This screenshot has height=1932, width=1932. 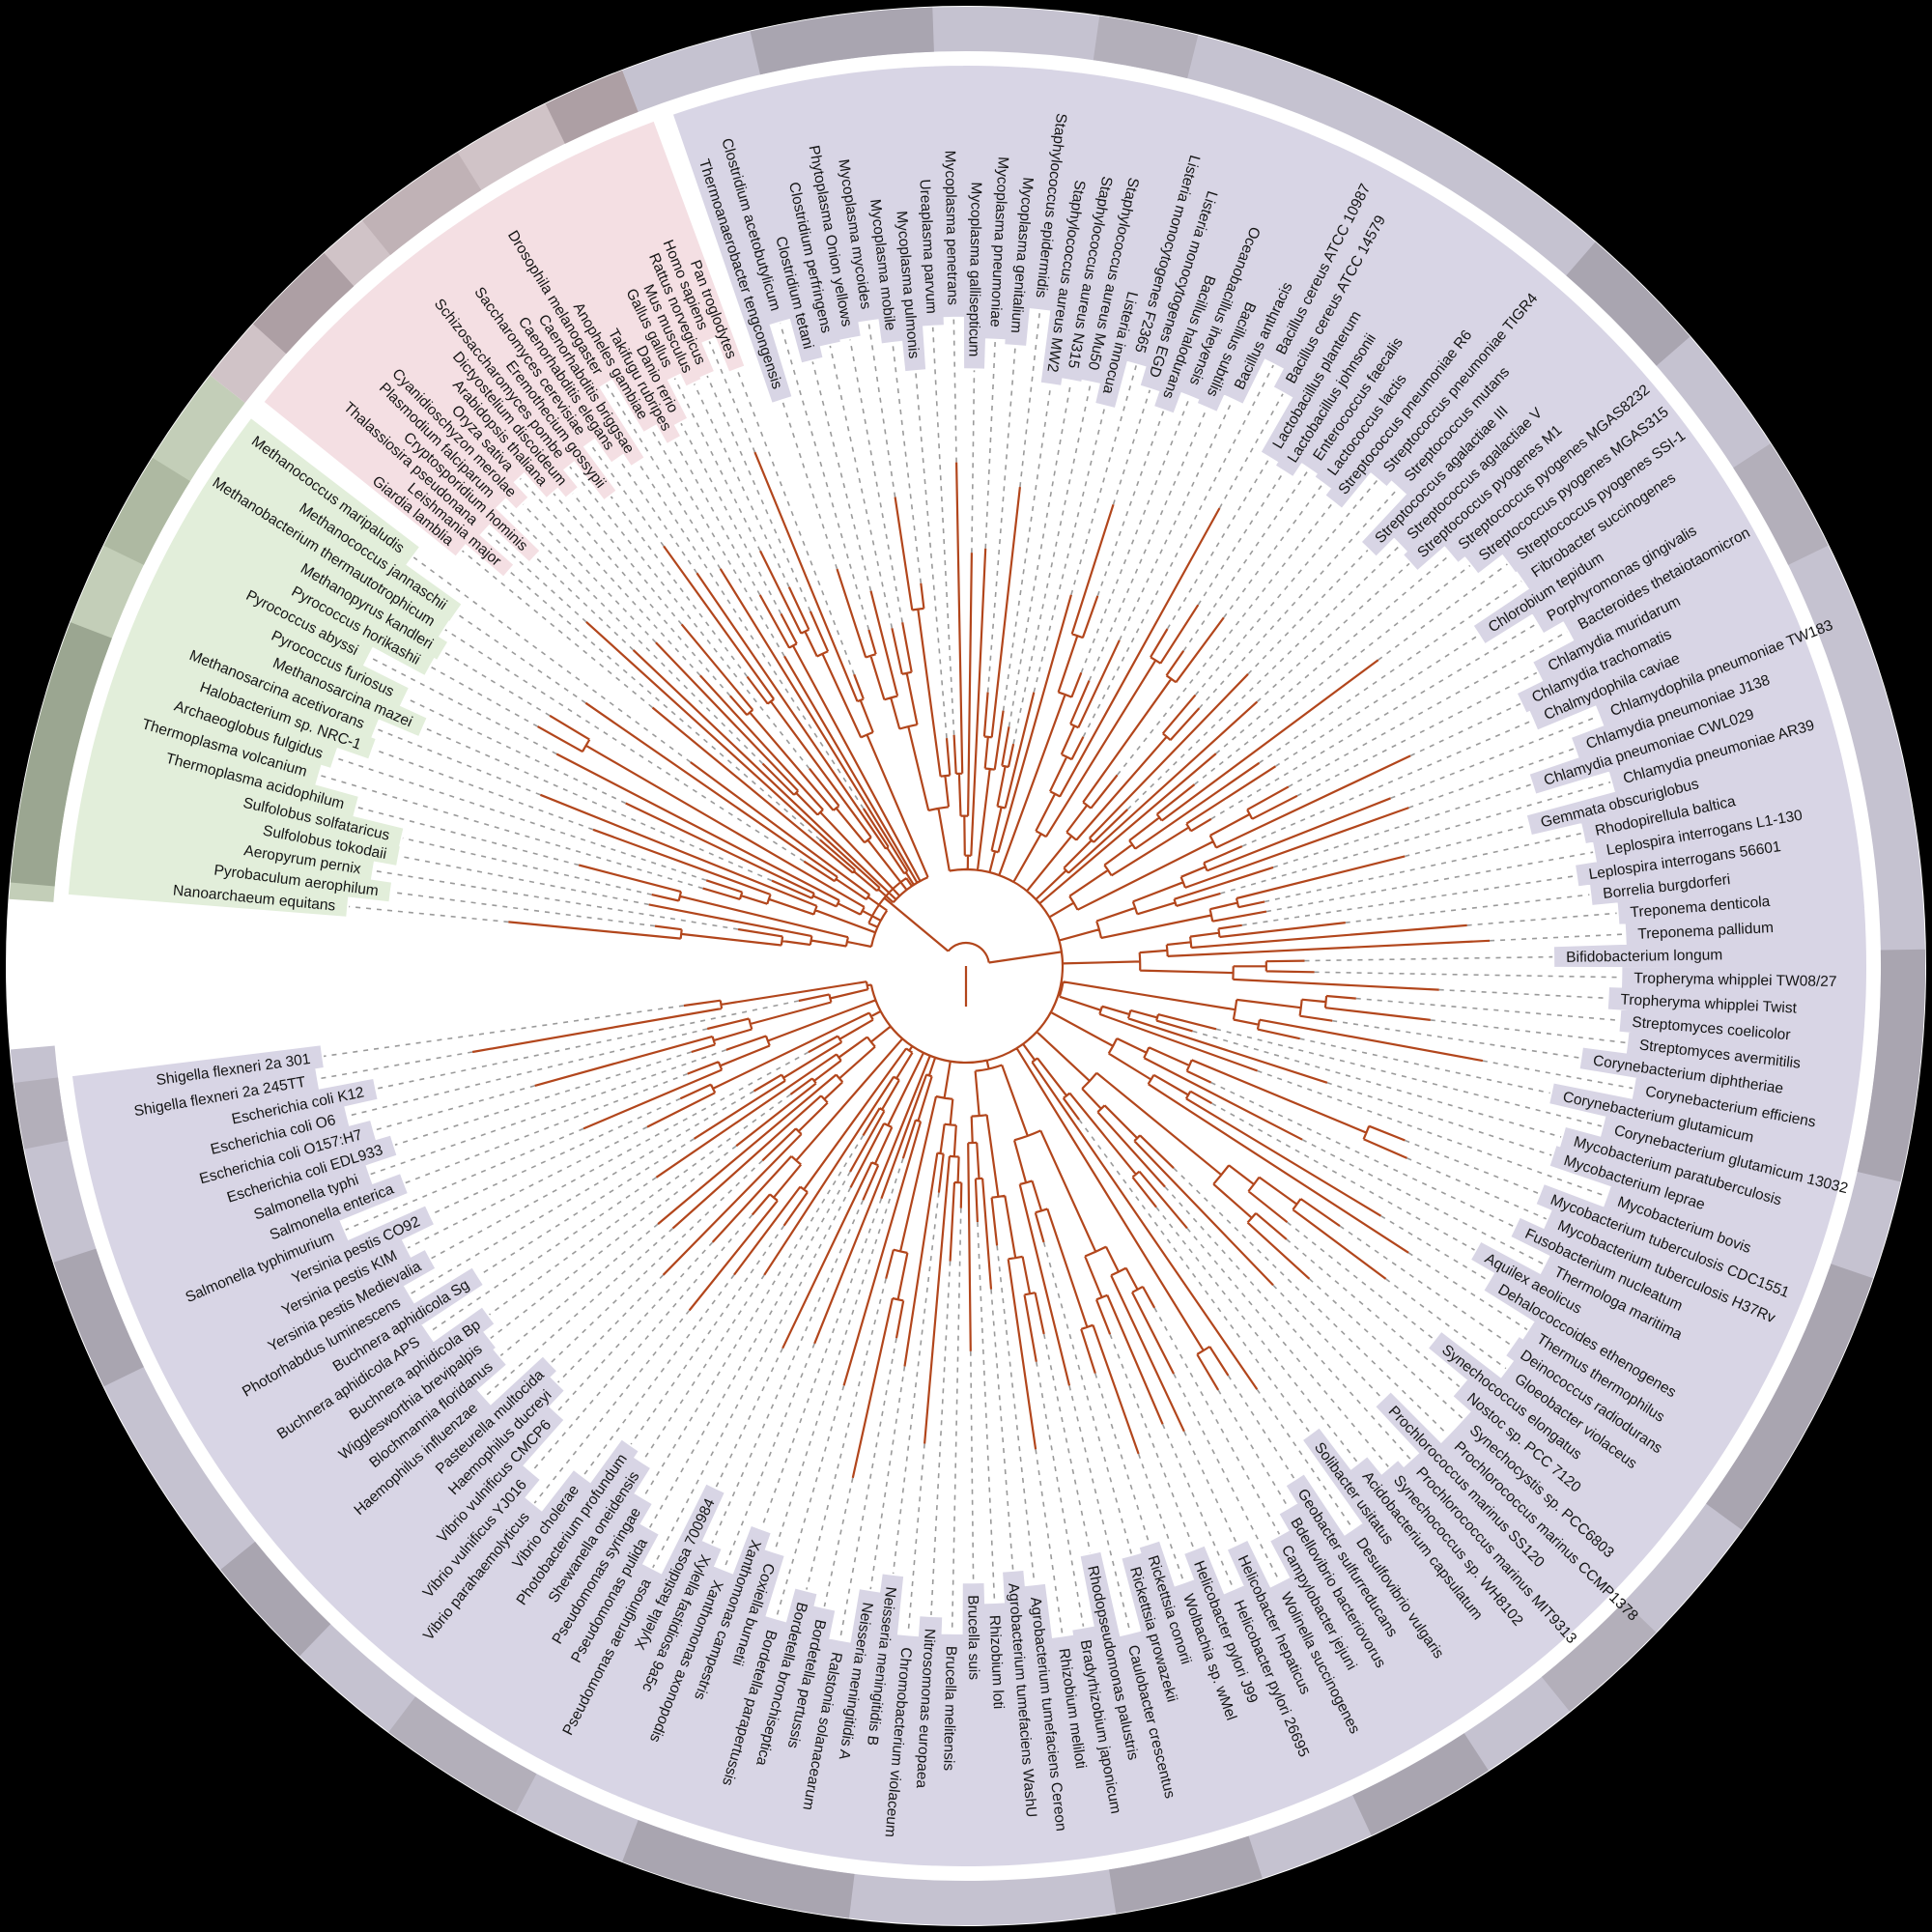 What do you see at coordinates (505, 349) in the screenshot?
I see `domain-band-eukaryota` at bounding box center [505, 349].